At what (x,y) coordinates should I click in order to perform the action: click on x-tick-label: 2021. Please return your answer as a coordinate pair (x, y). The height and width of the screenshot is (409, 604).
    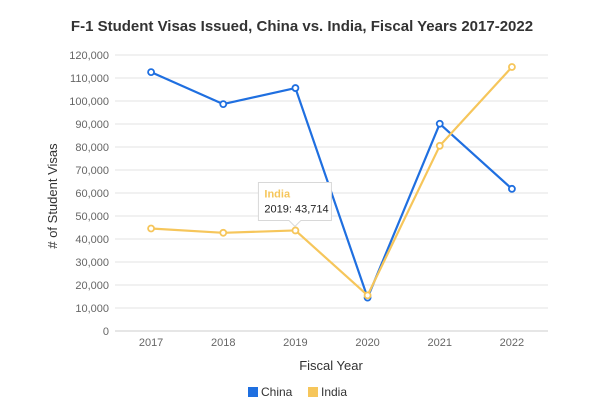
    Looking at the image, I should click on (440, 343).